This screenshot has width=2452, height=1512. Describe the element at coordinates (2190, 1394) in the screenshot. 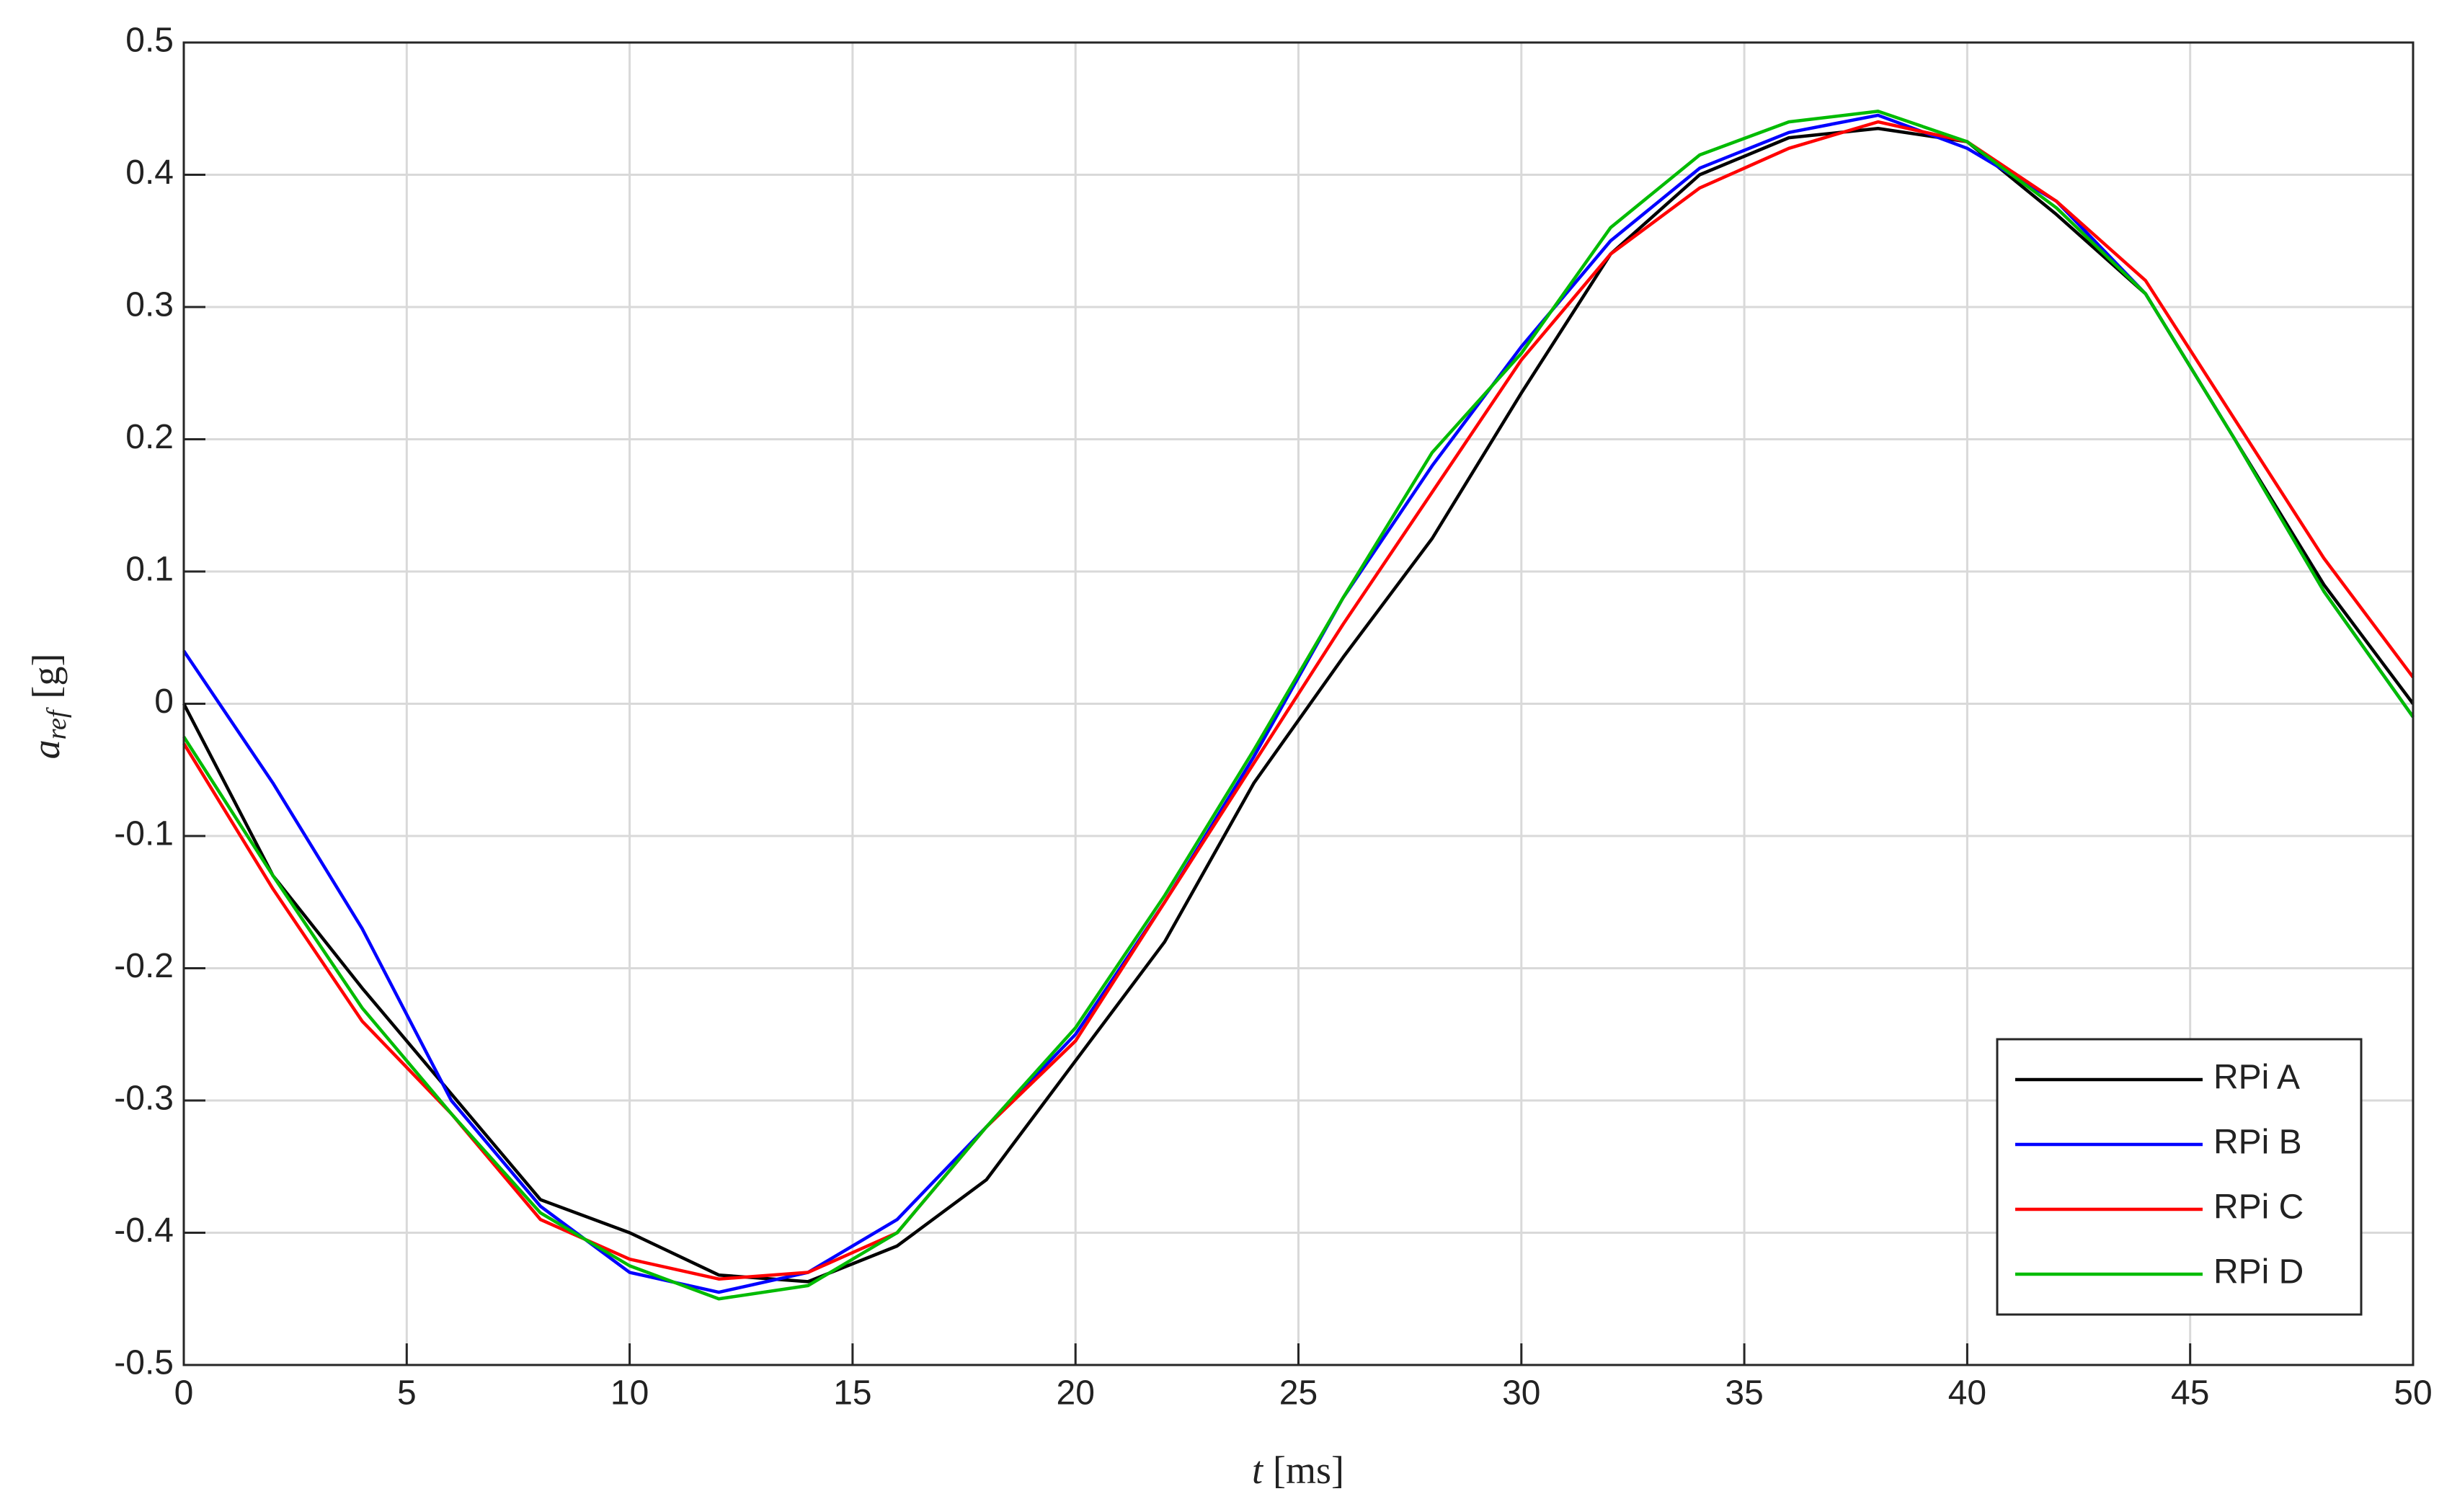

I see `x-tick-label: 45` at that location.